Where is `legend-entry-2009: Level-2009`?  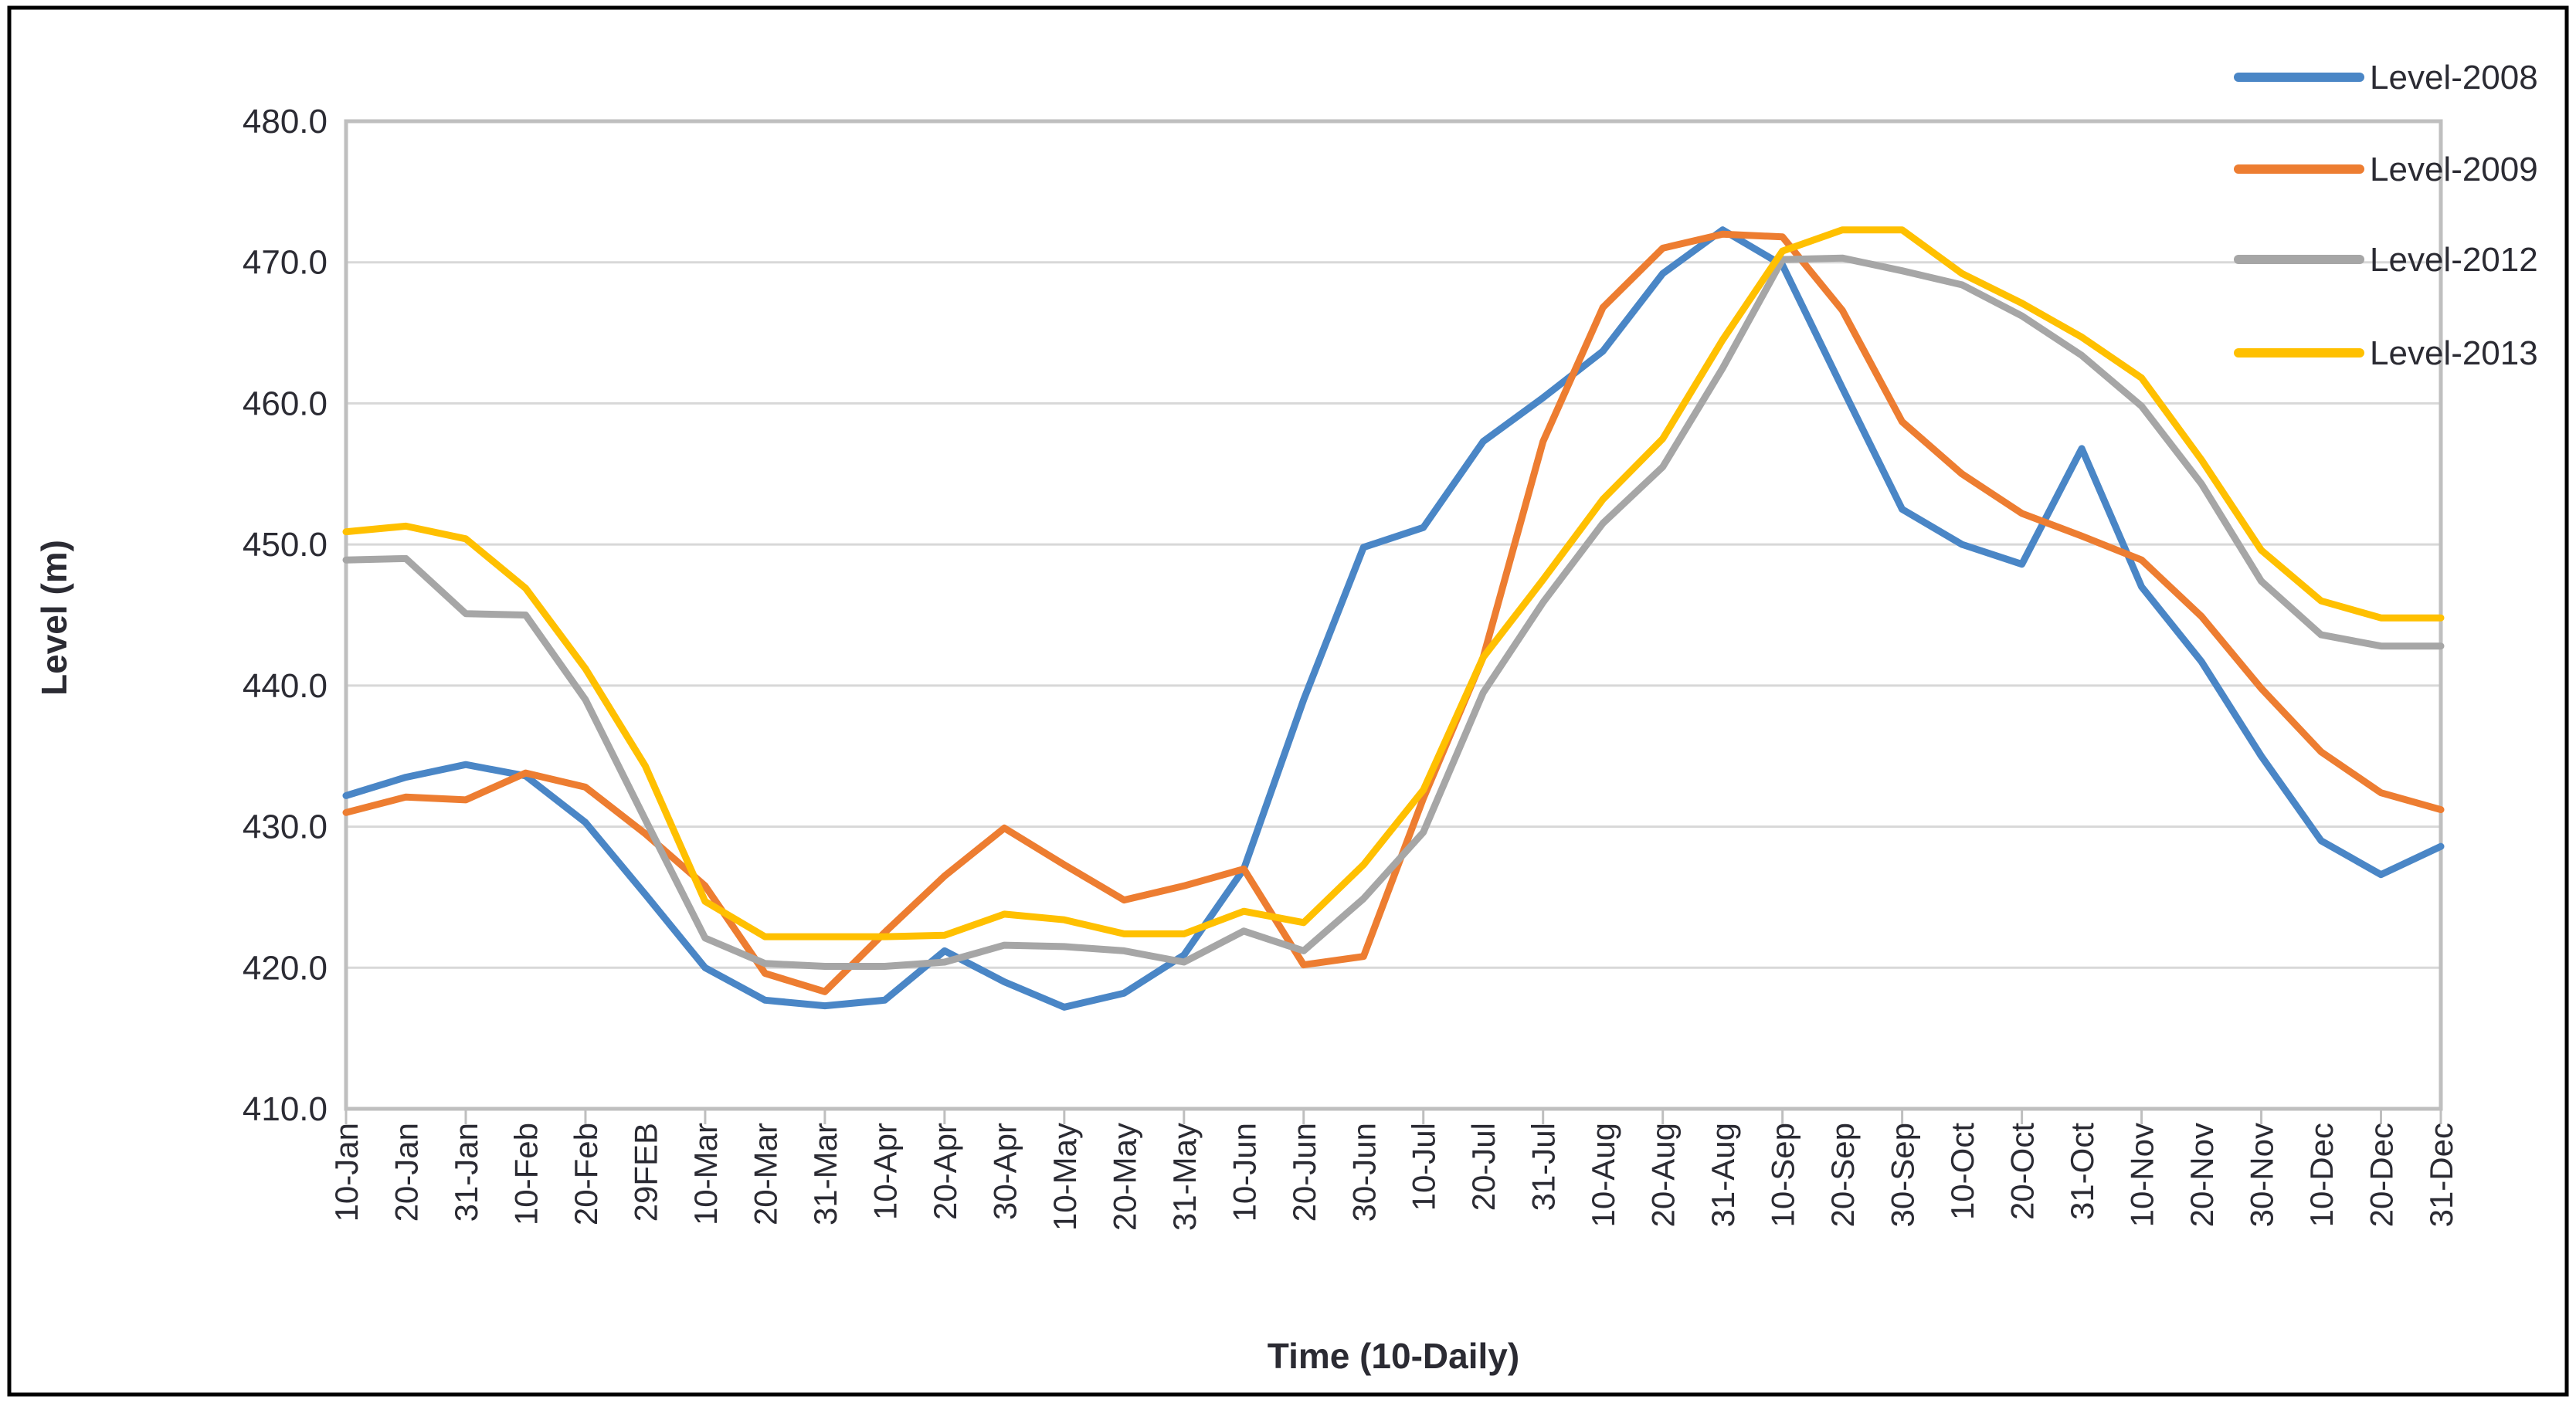
legend-entry-2009: Level-2009 is located at coordinates (2386, 169).